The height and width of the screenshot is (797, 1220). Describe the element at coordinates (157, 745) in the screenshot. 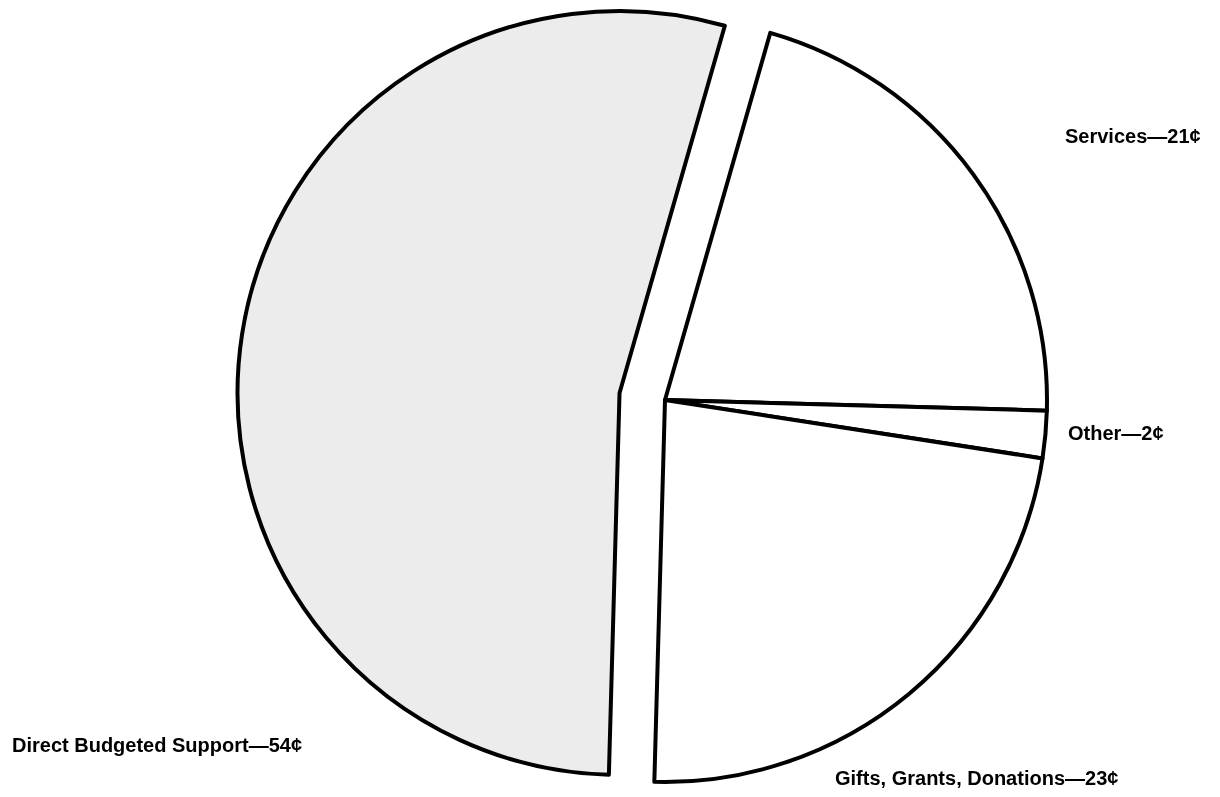

I see `slice-label: Direct Budgeted Support—54¢` at that location.